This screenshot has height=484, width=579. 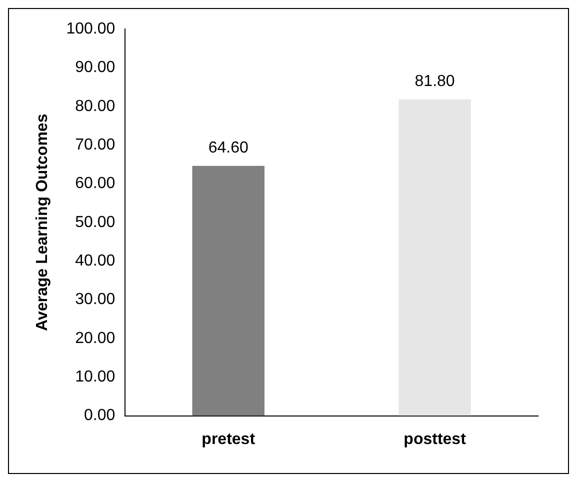 I want to click on y-tick-label: 0.00, so click(x=100, y=415).